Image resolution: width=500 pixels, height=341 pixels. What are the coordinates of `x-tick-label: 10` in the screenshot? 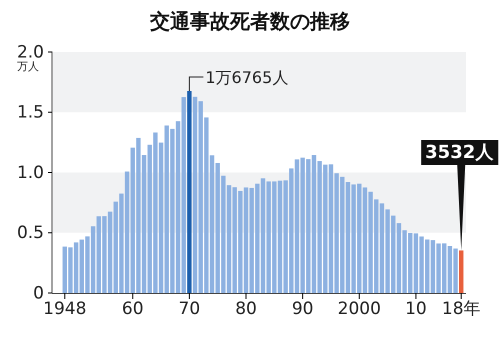 It's located at (416, 309).